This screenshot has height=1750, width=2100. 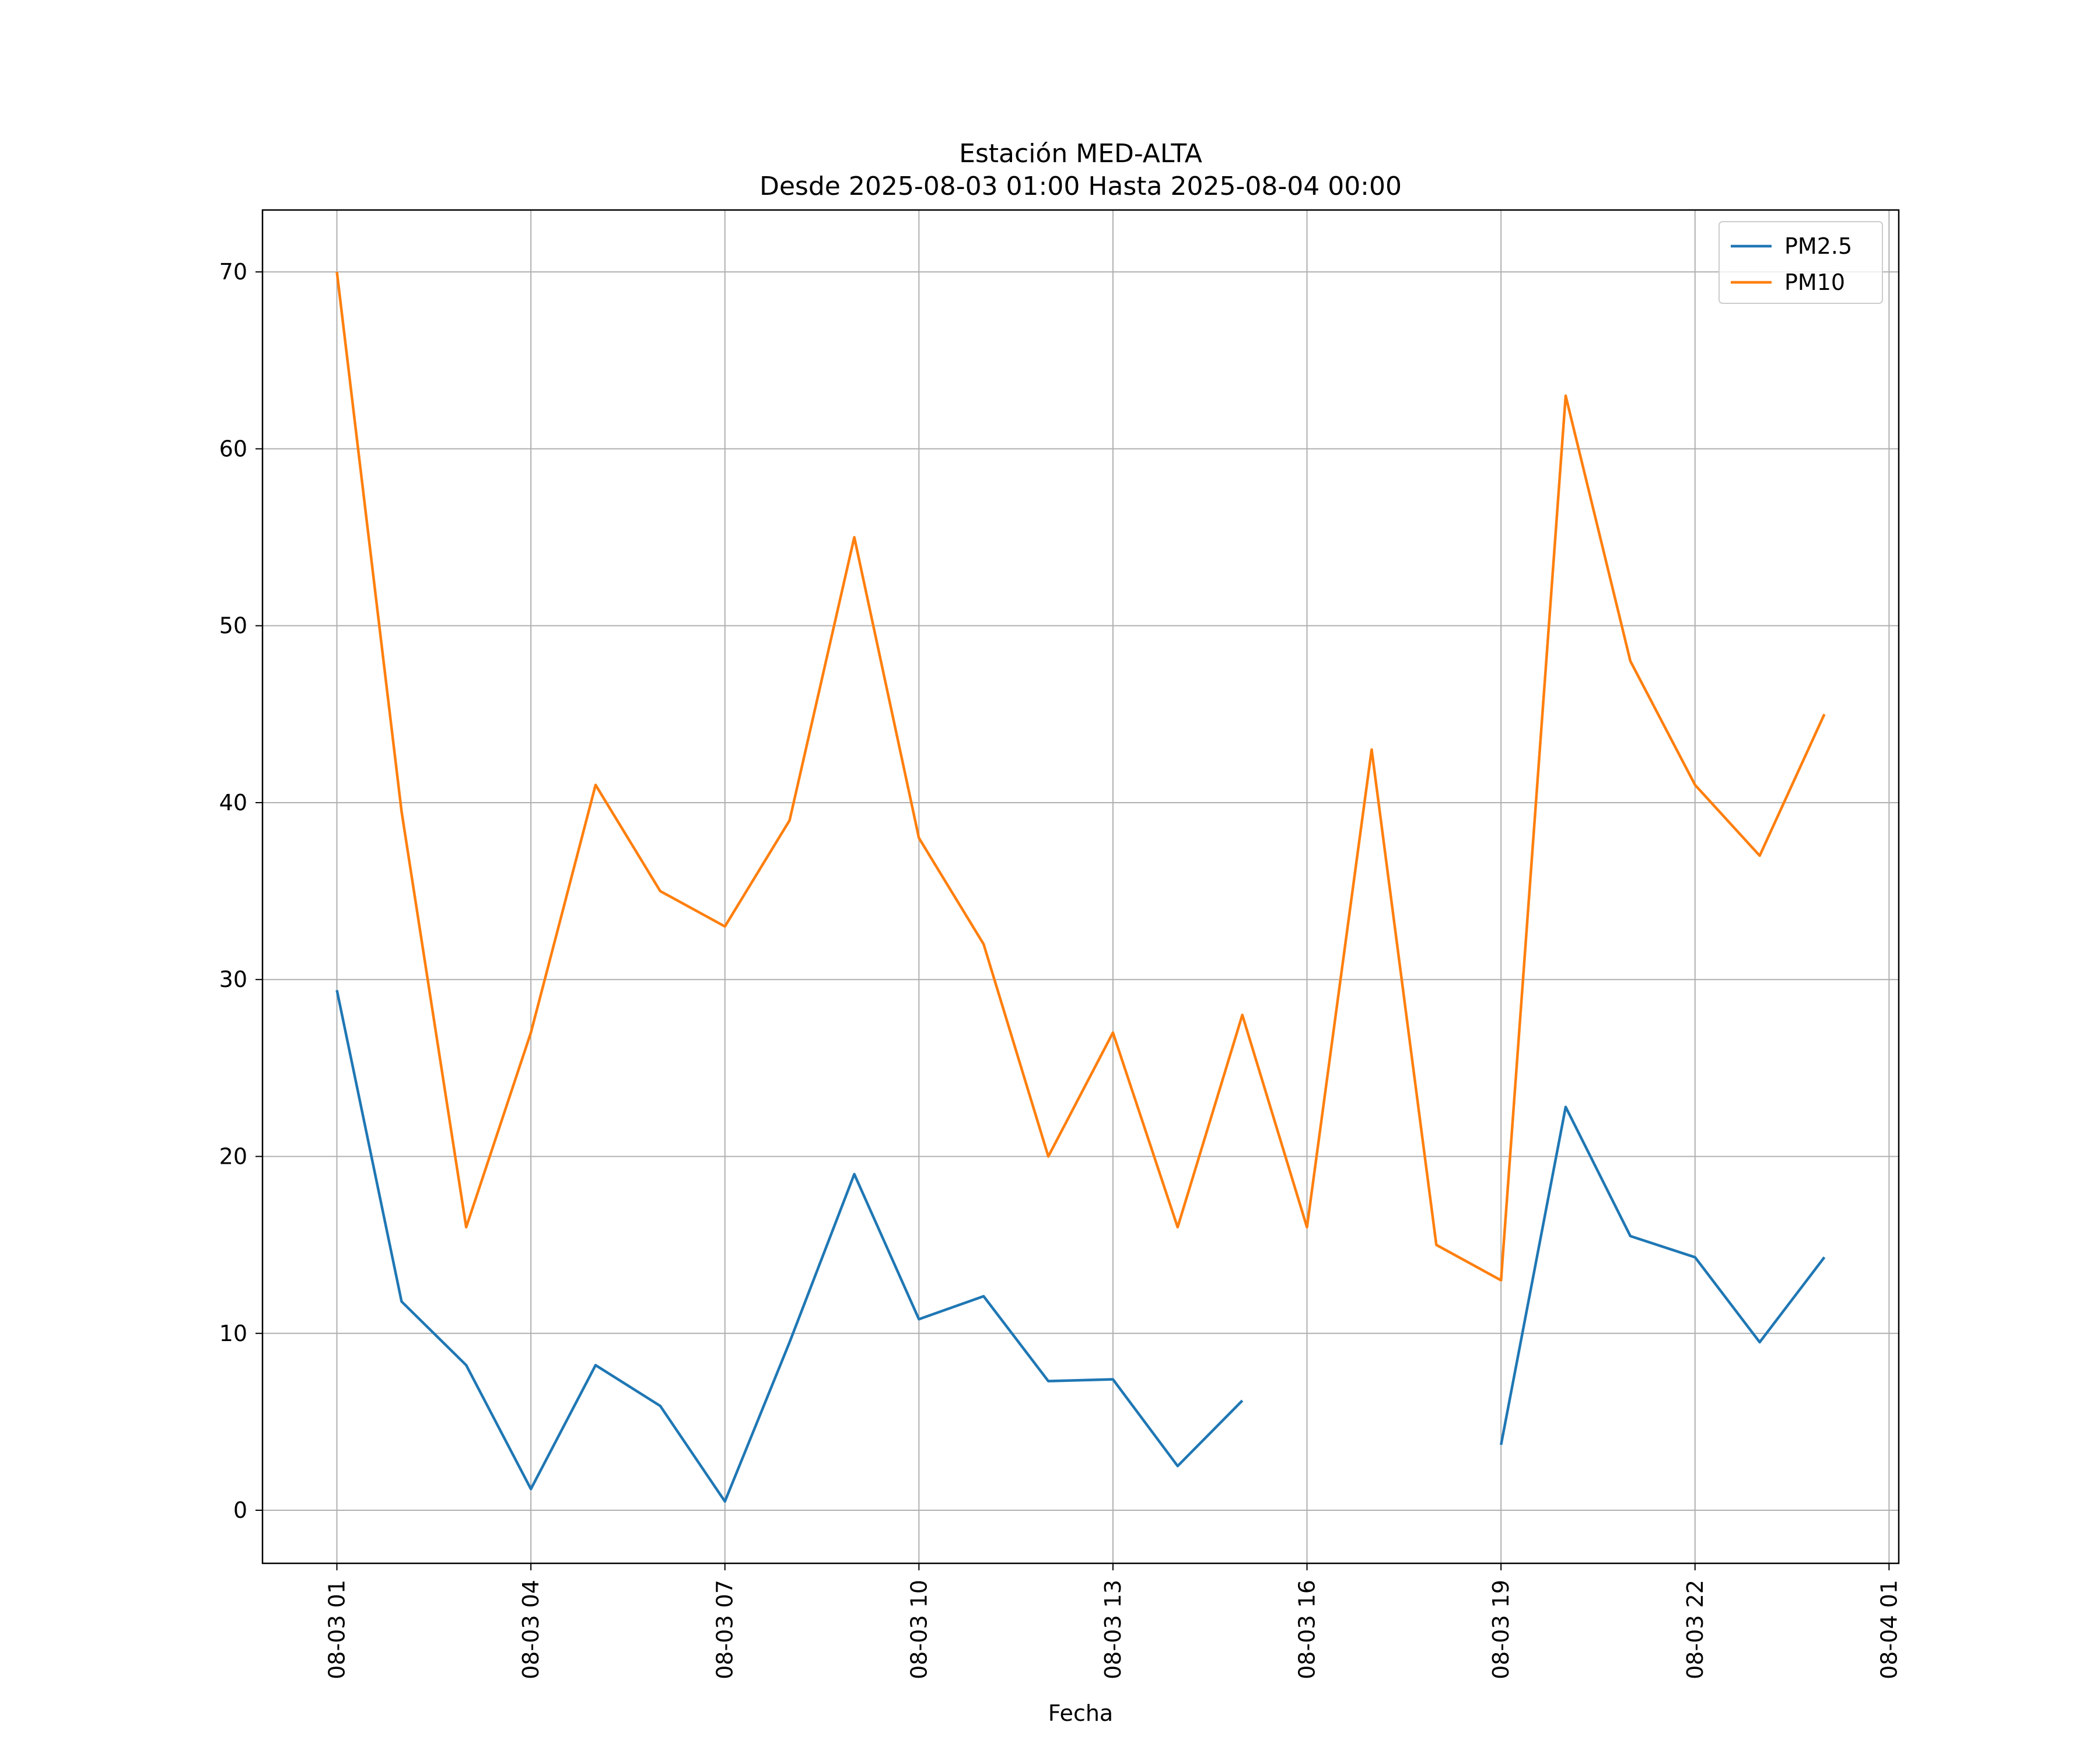 I want to click on x-tick-label: 08-03 19, so click(x=1501, y=1629).